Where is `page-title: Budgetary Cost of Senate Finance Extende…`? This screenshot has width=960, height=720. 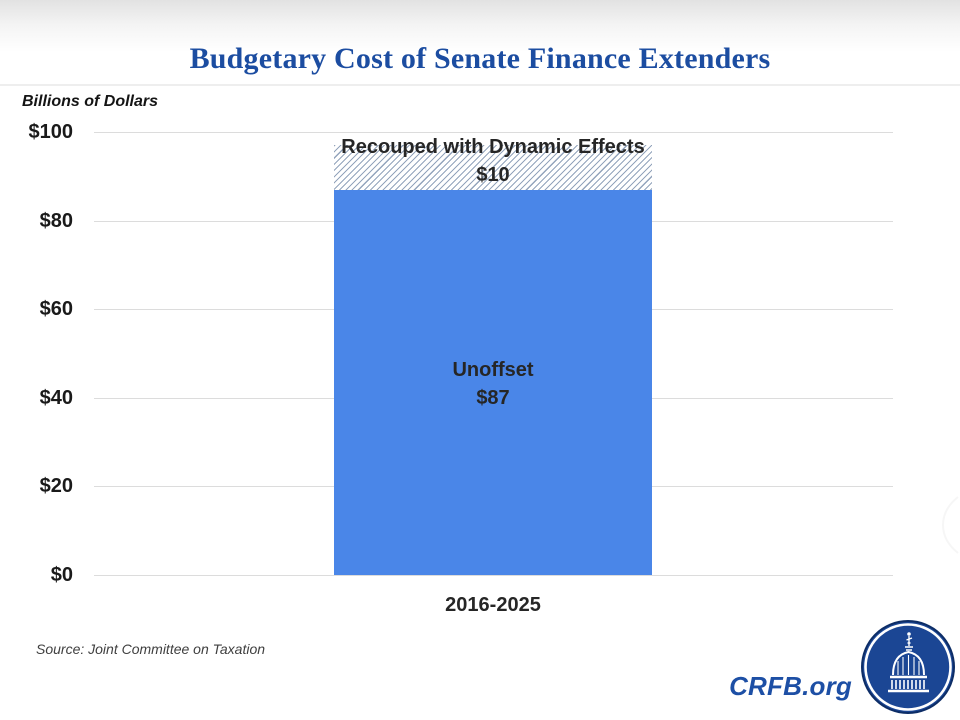 page-title: Budgetary Cost of Senate Finance Extende… is located at coordinates (480, 58).